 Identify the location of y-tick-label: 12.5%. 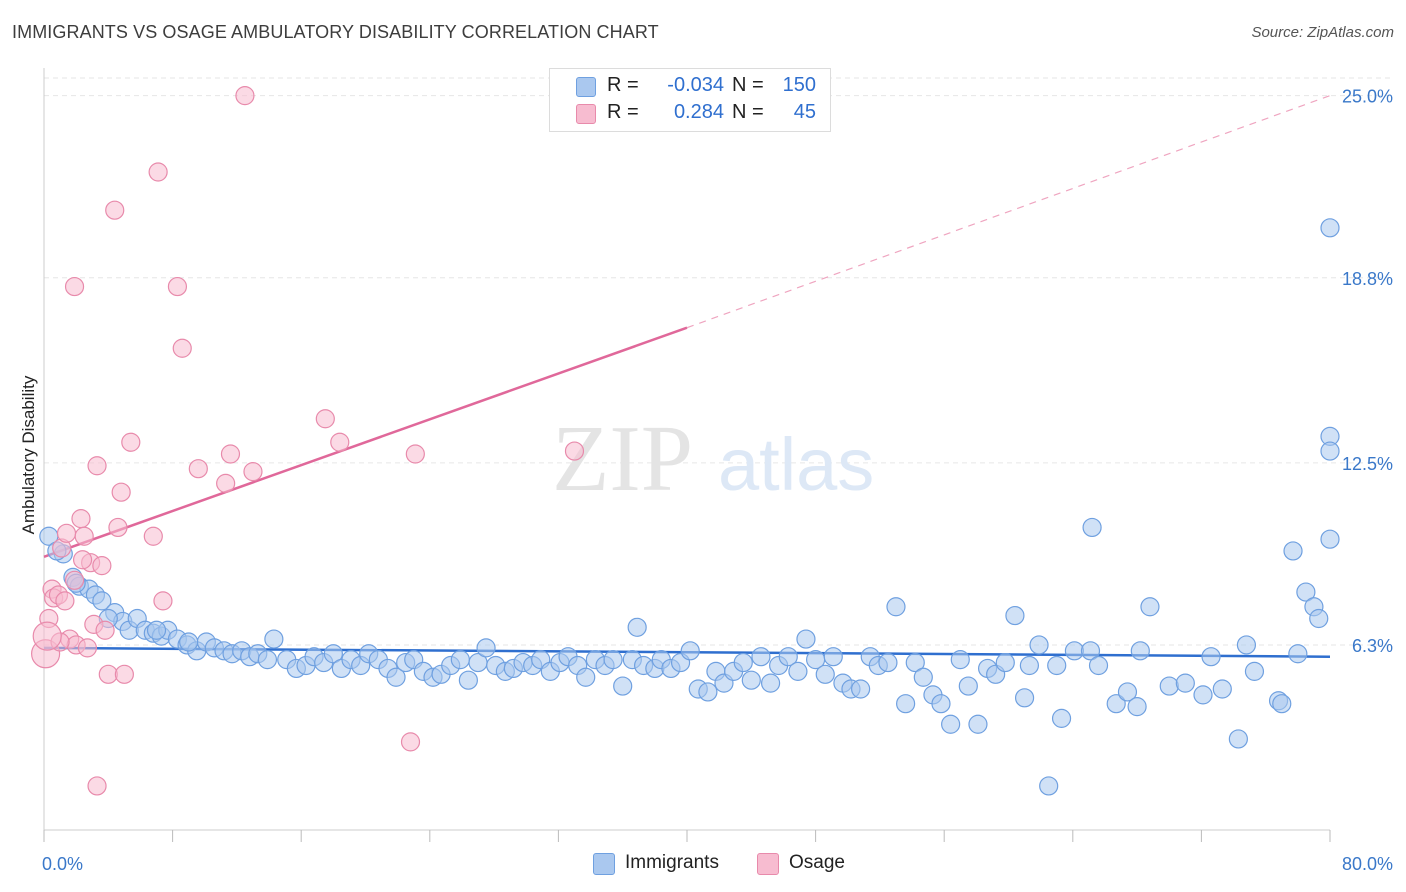
(1367, 464).